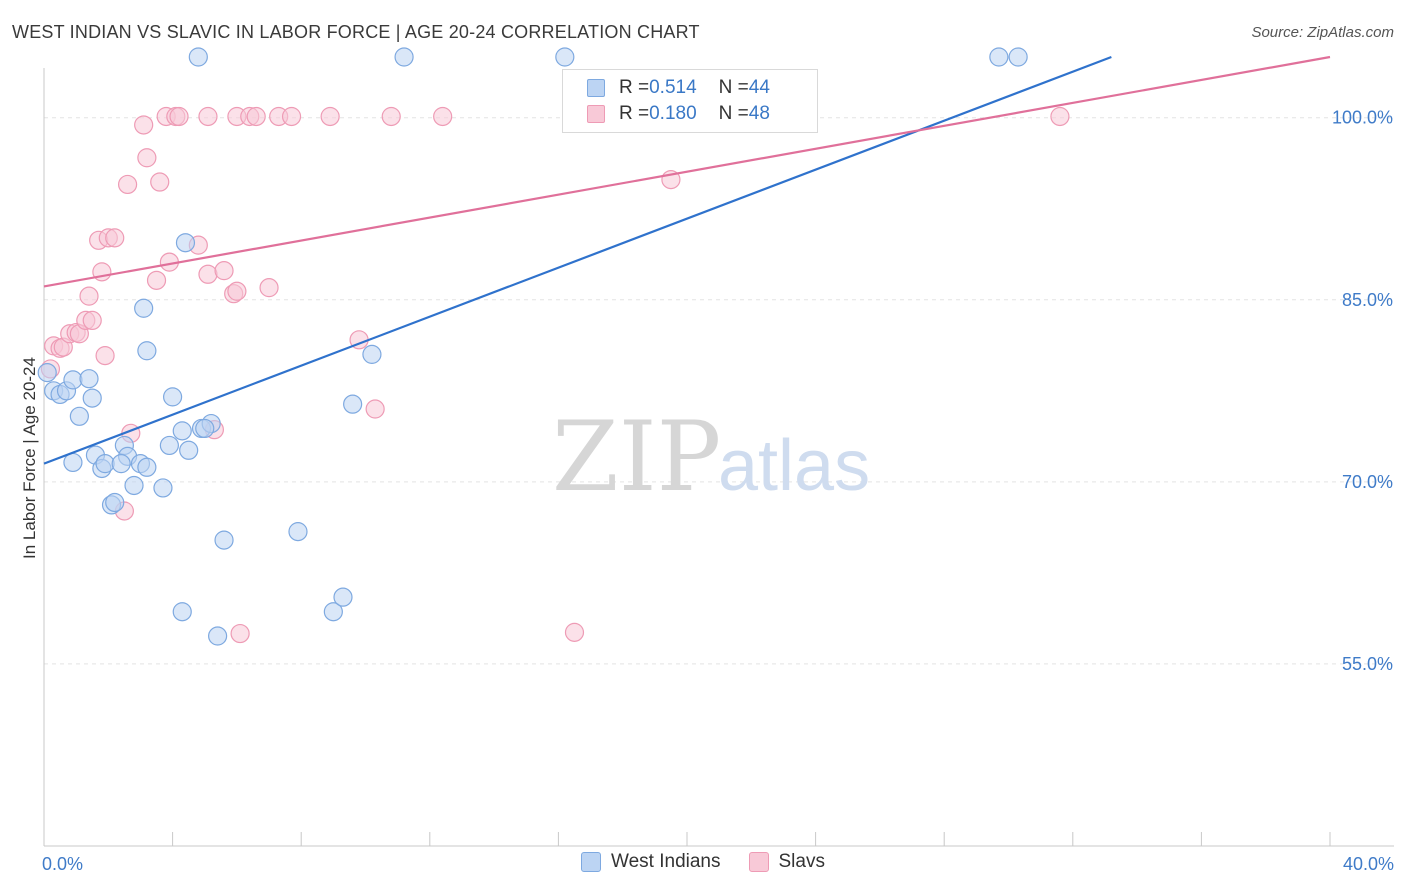 This screenshot has height=892, width=1406. What do you see at coordinates (1362, 391) in the screenshot?
I see `y-tick-labels: 55.0% 70.0% 85.0% 100.0%` at bounding box center [1362, 391].